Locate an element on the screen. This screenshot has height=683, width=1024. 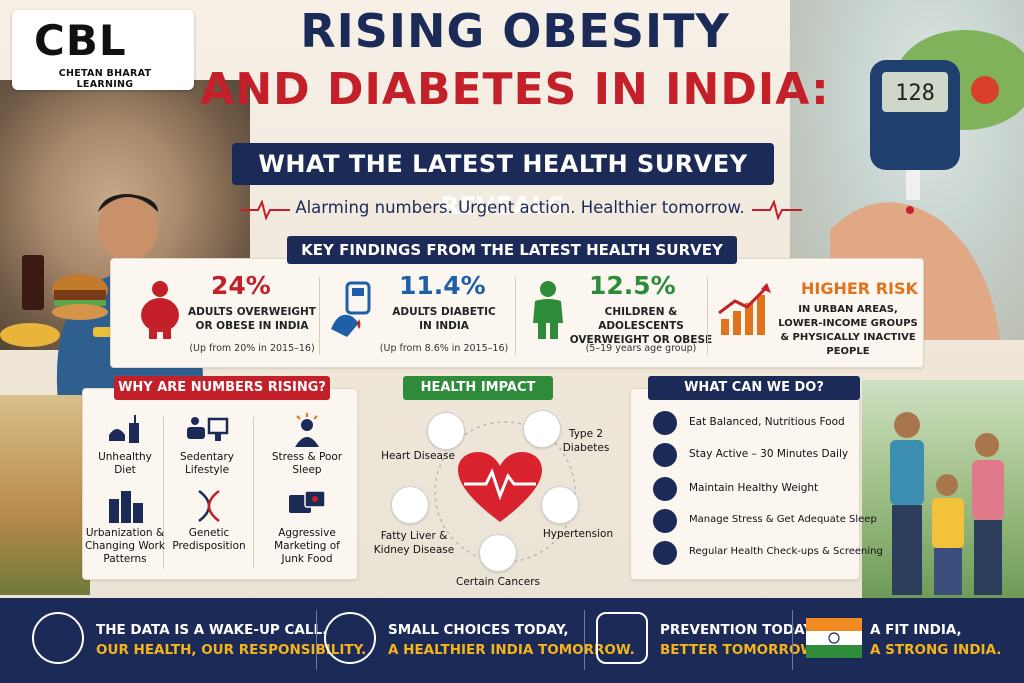
why-rising-header: WHY ARE NUMBERS RISING? is located at coordinates (222, 388).